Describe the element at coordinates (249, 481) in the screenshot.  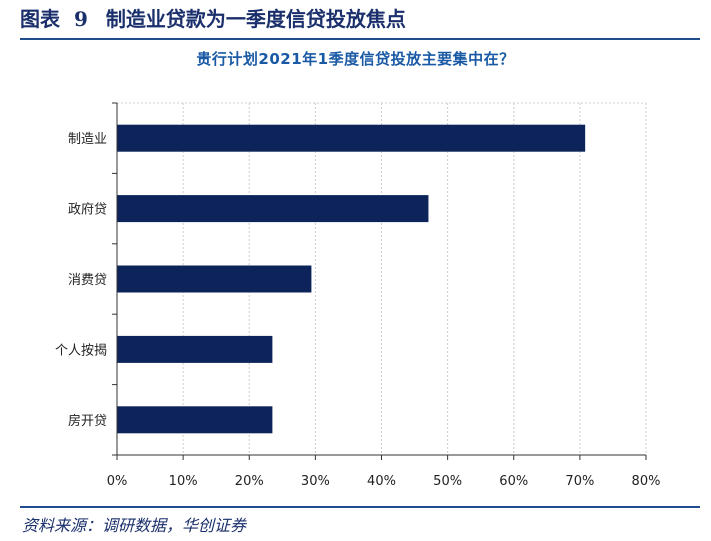
I see `x-tick-label-2: 20%` at that location.